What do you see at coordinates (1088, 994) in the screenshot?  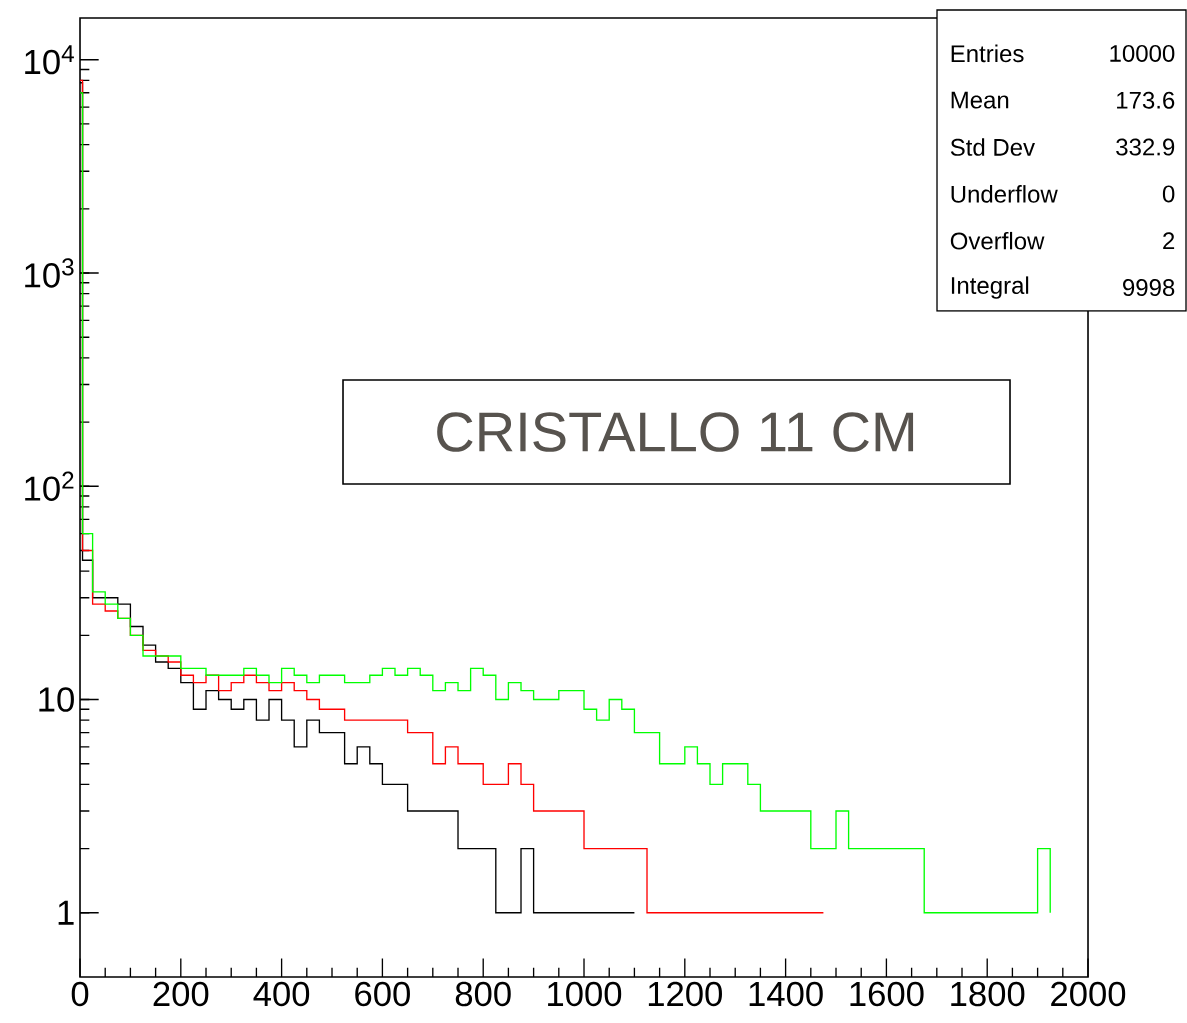 I see `x-tick-label: 2000` at bounding box center [1088, 994].